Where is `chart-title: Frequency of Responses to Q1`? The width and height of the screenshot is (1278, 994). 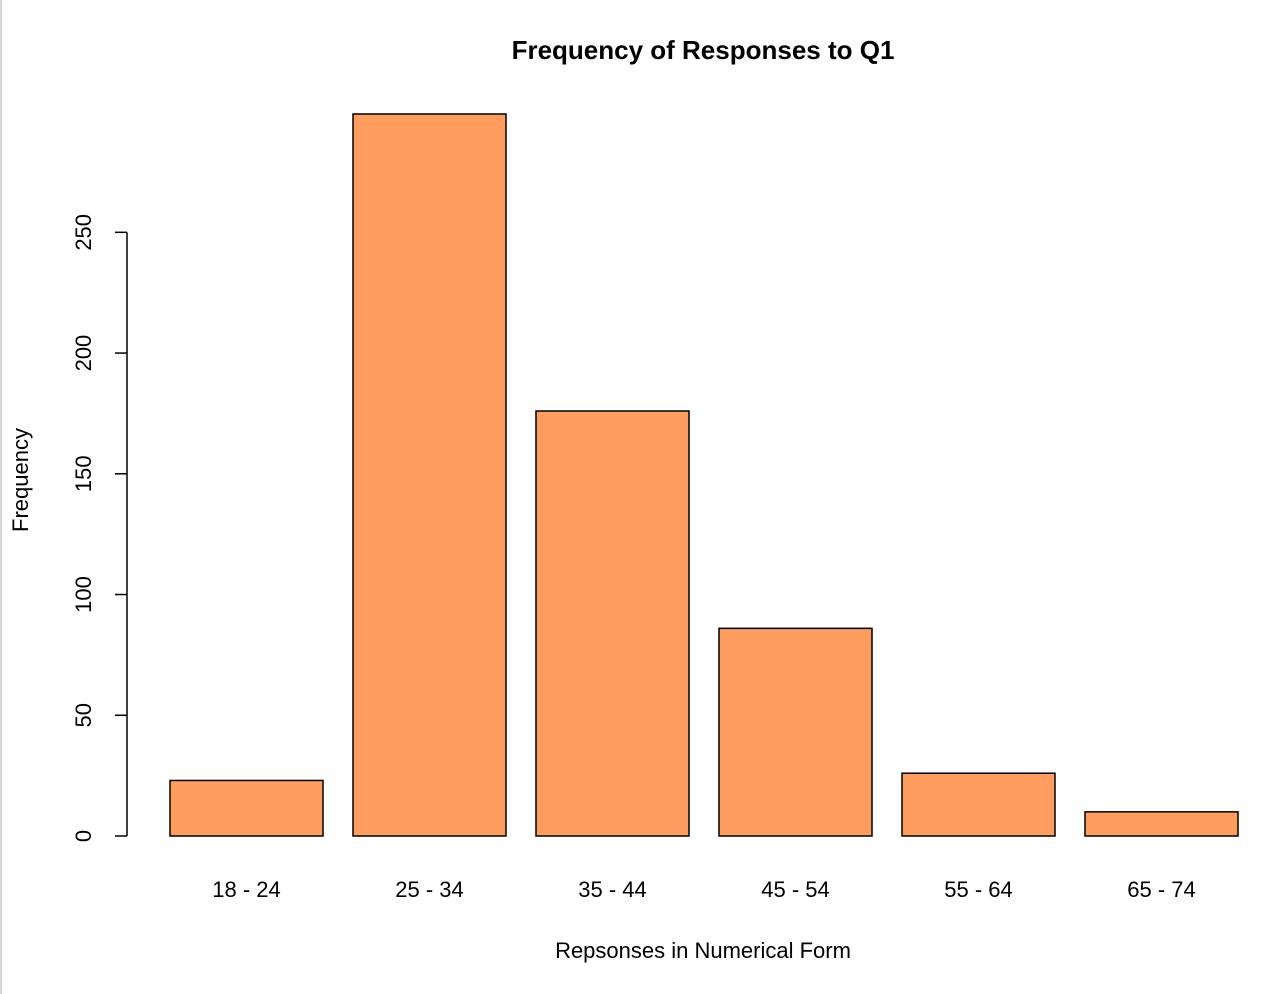 chart-title: Frequency of Responses to Q1 is located at coordinates (703, 50).